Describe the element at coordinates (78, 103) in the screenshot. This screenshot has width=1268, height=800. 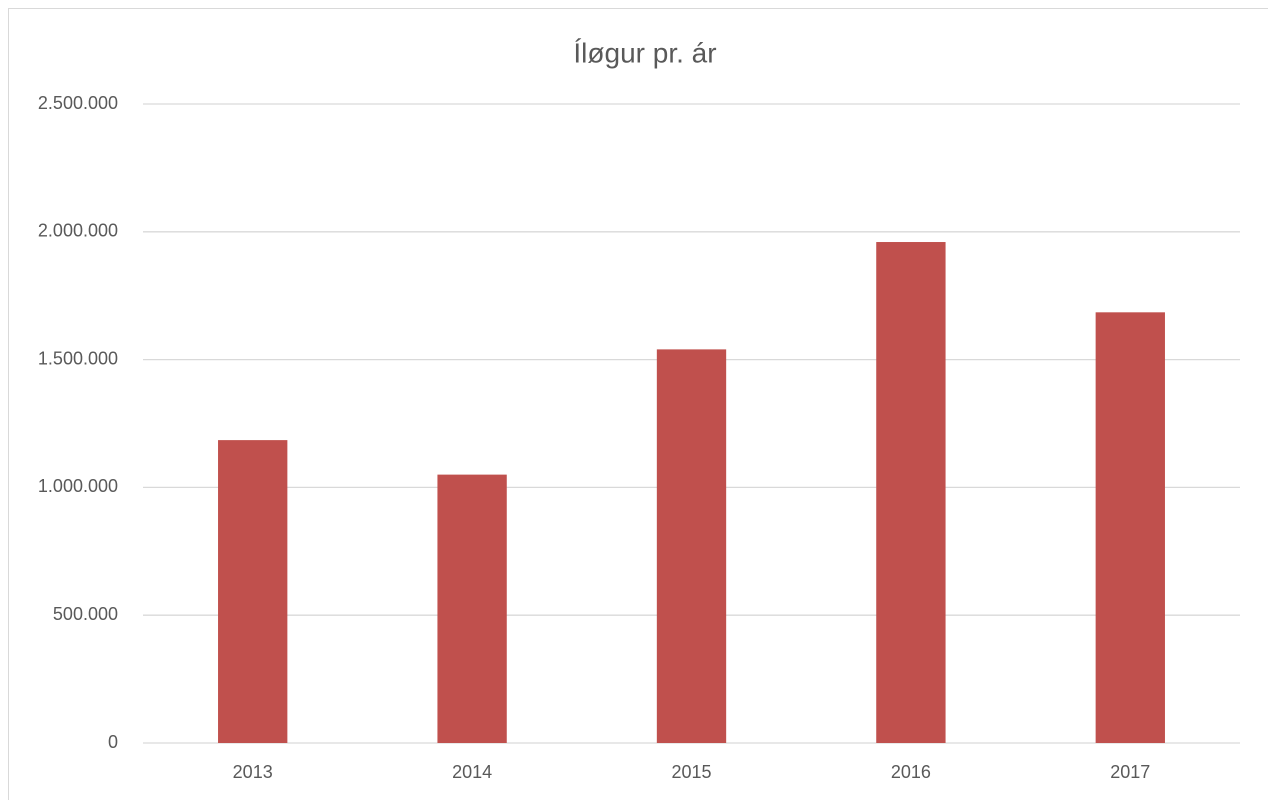
I see `y-tick-label: 2.500.000` at that location.